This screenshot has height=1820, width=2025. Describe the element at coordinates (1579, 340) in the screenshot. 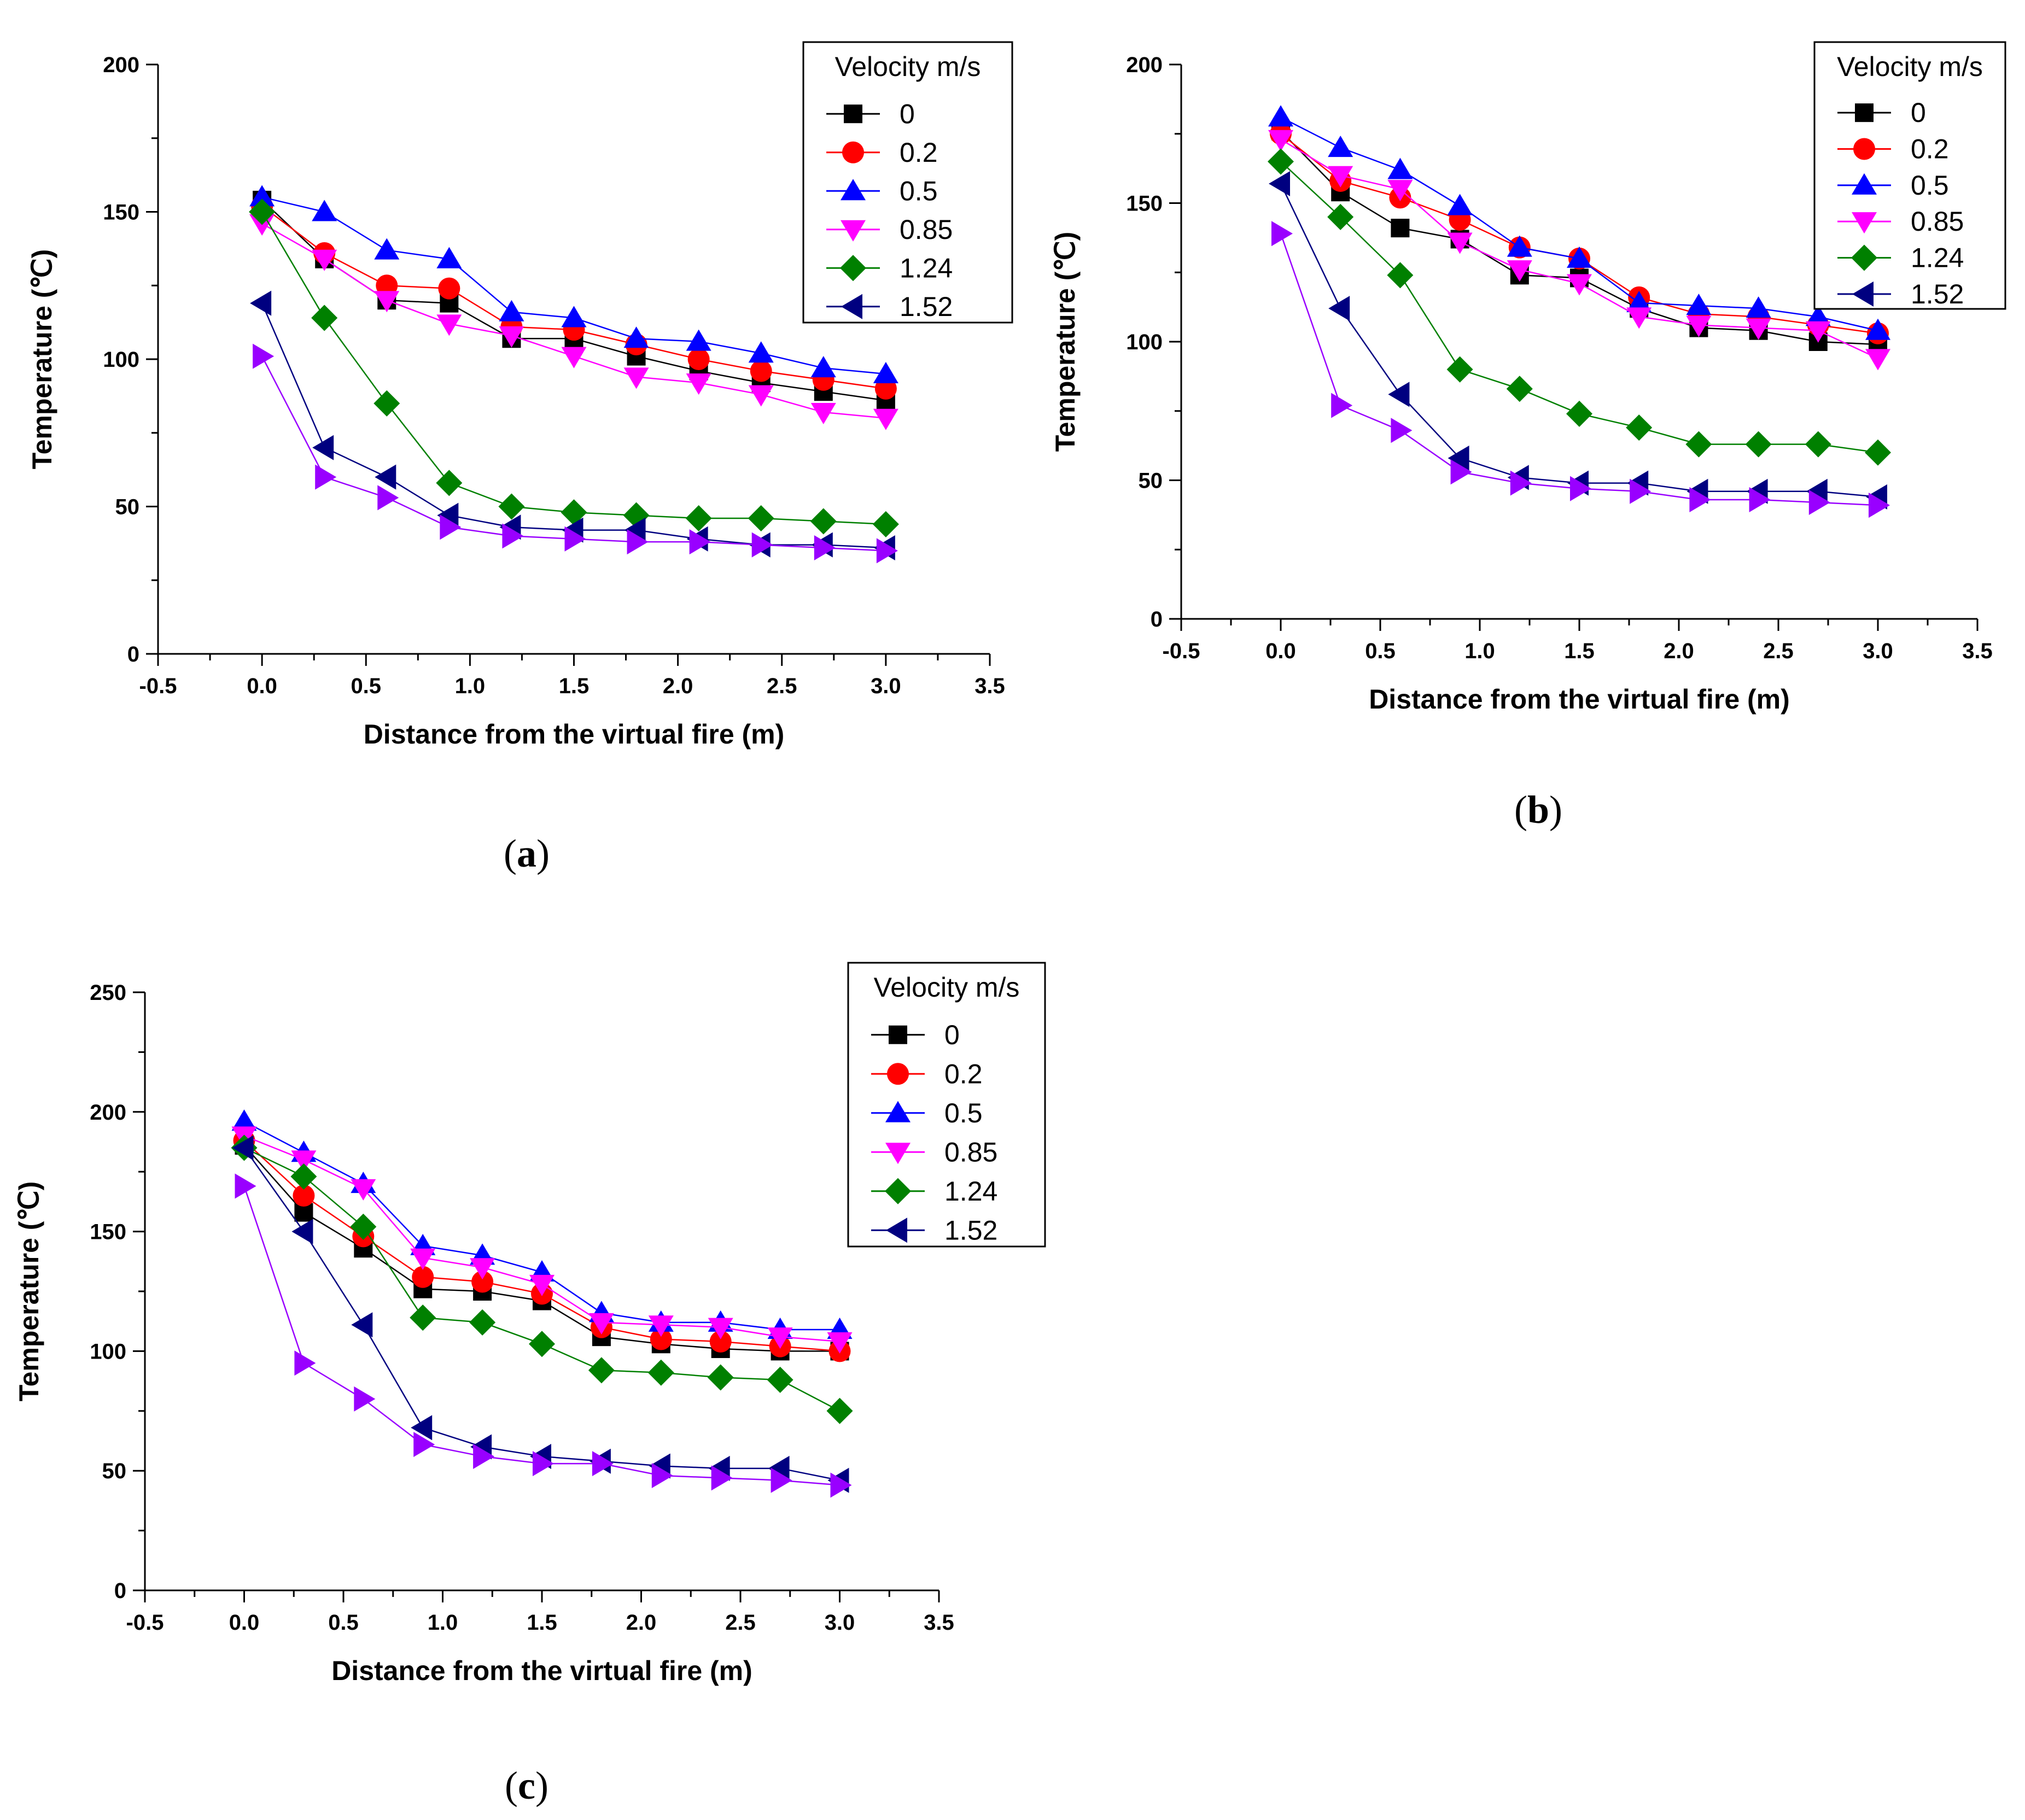

I see `series-line-1.52` at that location.